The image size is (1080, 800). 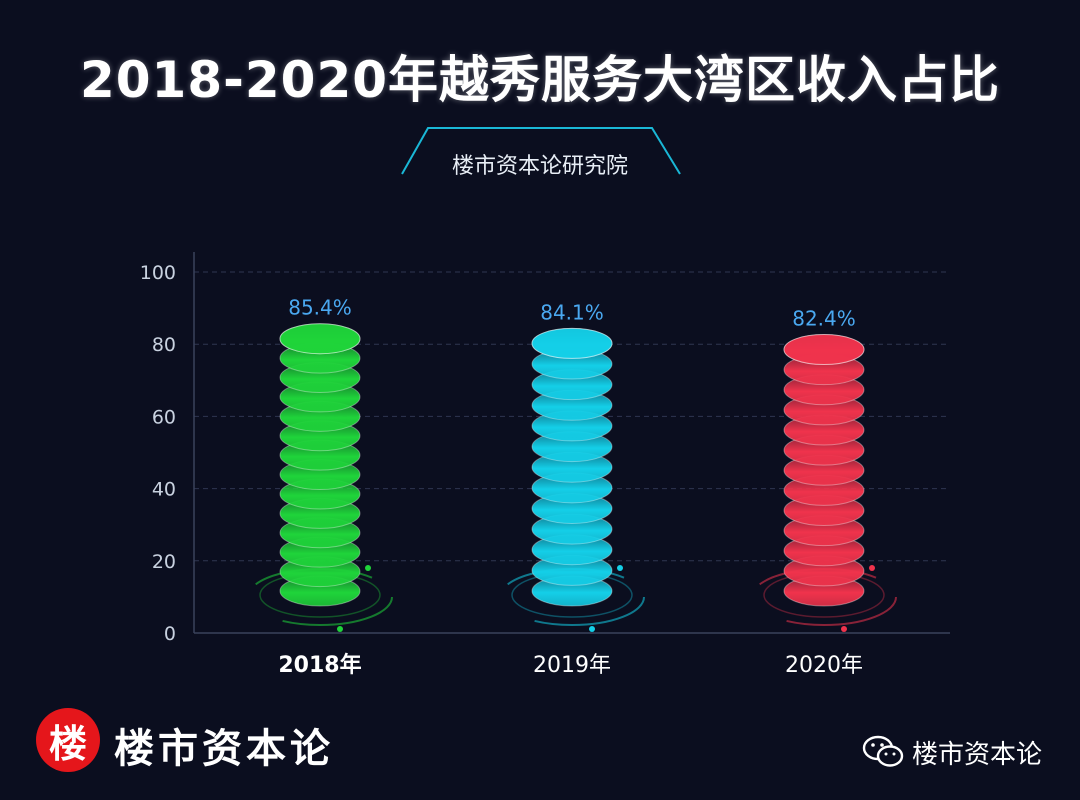 What do you see at coordinates (170, 634) in the screenshot?
I see `y-tick-label: 0` at bounding box center [170, 634].